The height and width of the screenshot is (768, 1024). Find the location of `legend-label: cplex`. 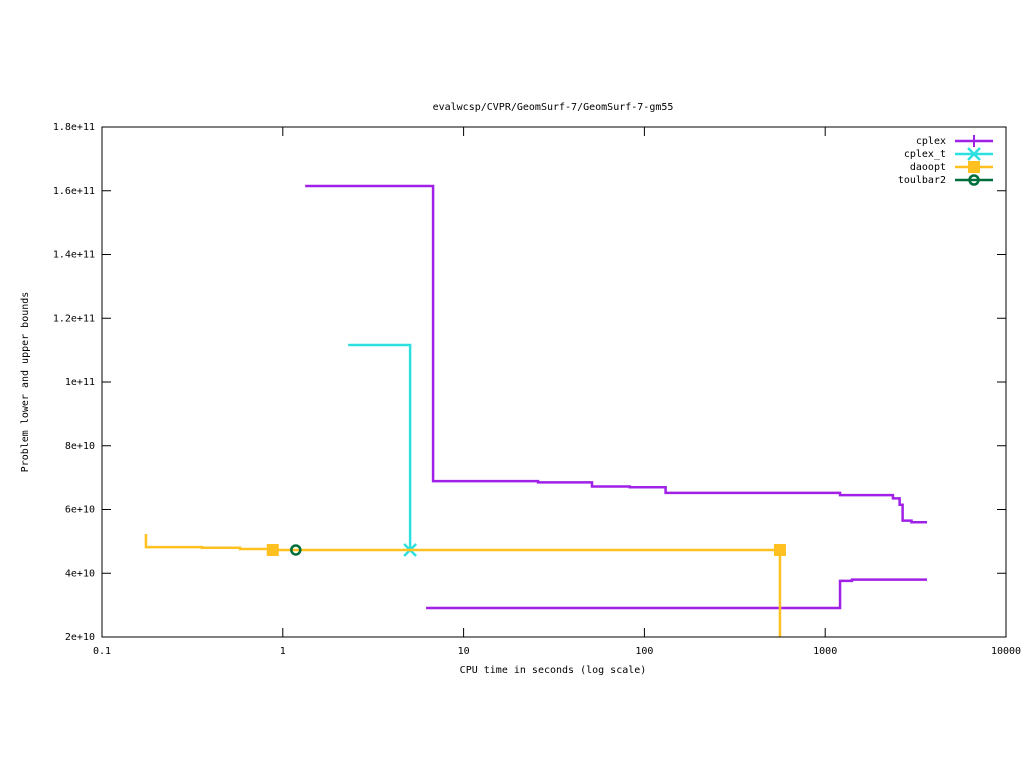

legend-label: cplex is located at coordinates (931, 141).